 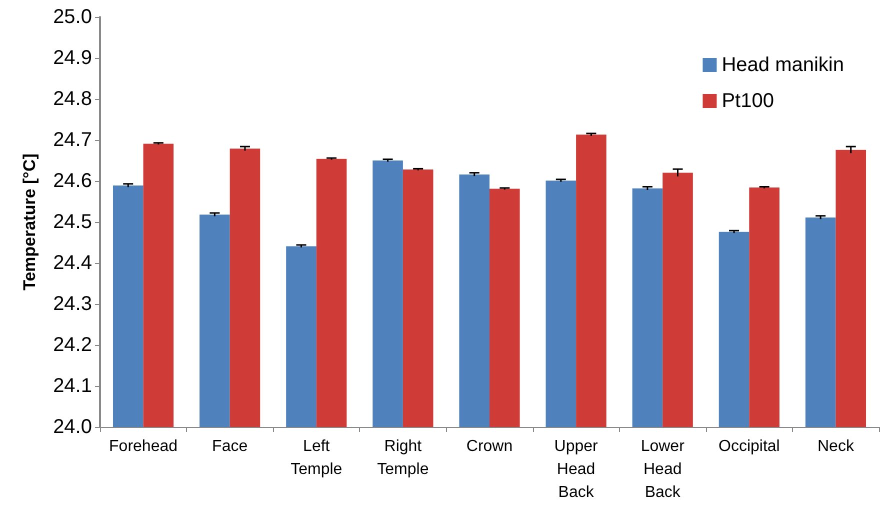 I want to click on y-tick-label: 24.9, so click(x=72, y=58).